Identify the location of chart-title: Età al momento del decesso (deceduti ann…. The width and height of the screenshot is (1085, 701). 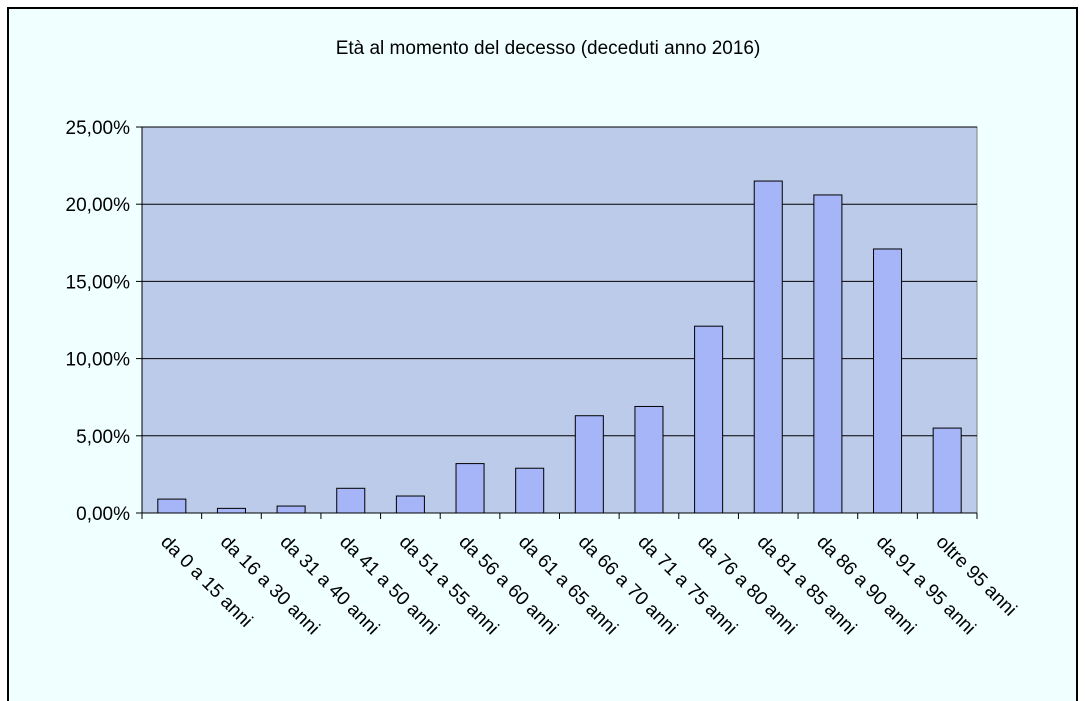
(548, 48).